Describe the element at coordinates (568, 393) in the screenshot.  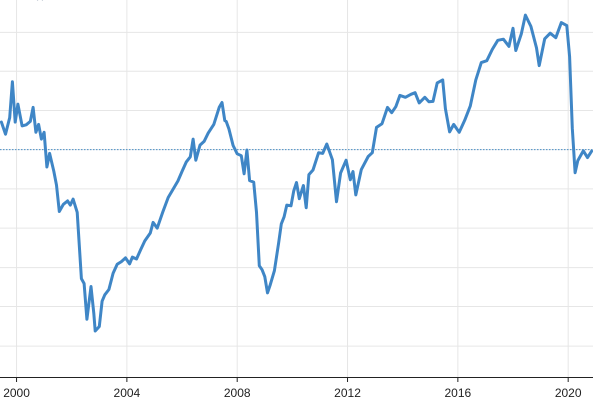
I see `x-tick-label: 2020` at that location.